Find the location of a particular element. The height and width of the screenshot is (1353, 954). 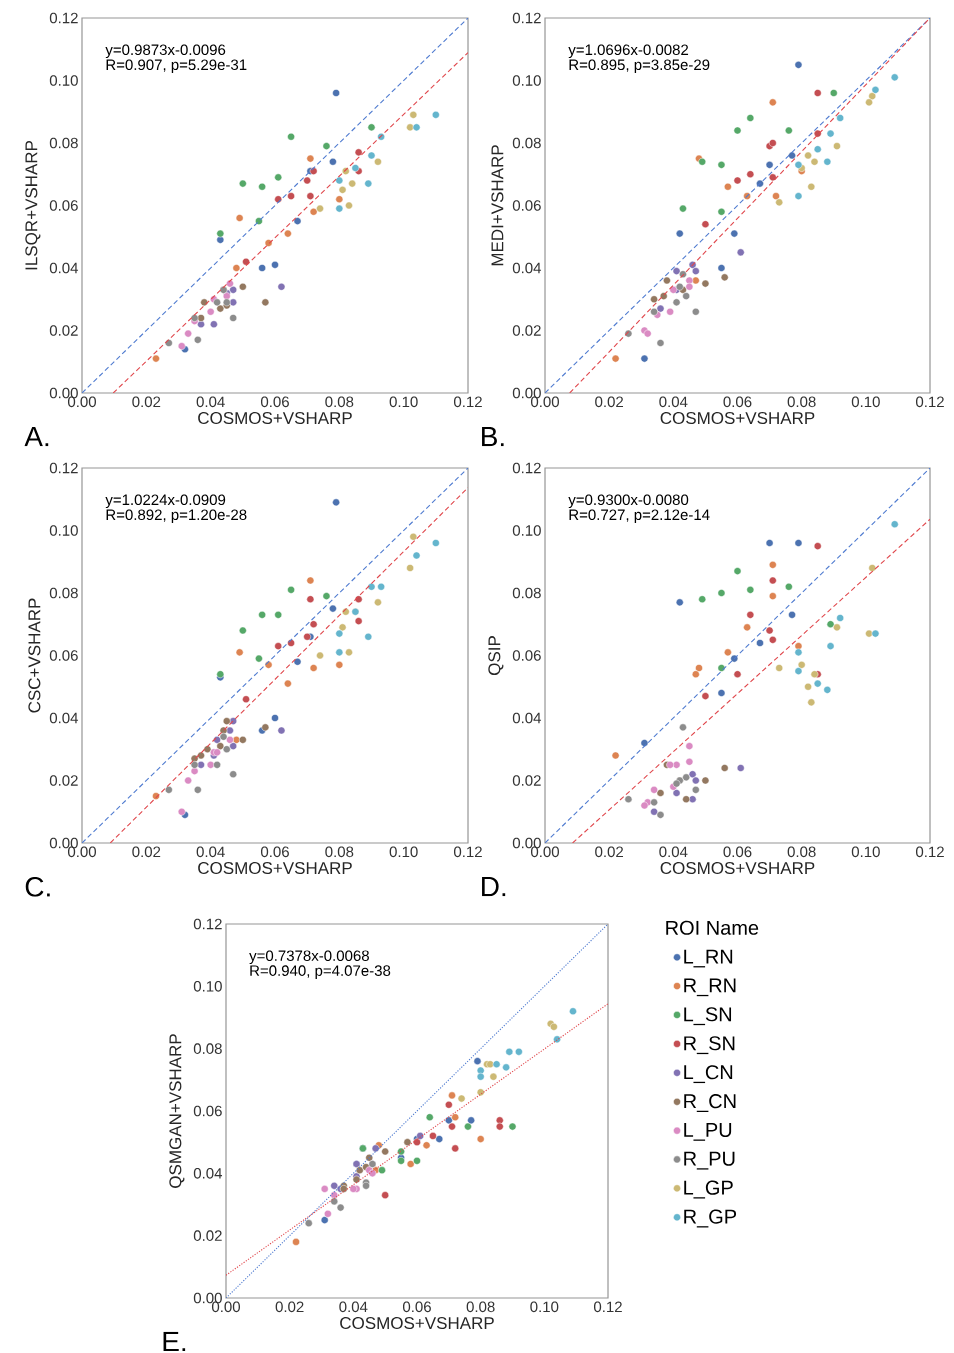

legend-label: R_RN is located at coordinates (710, 987).